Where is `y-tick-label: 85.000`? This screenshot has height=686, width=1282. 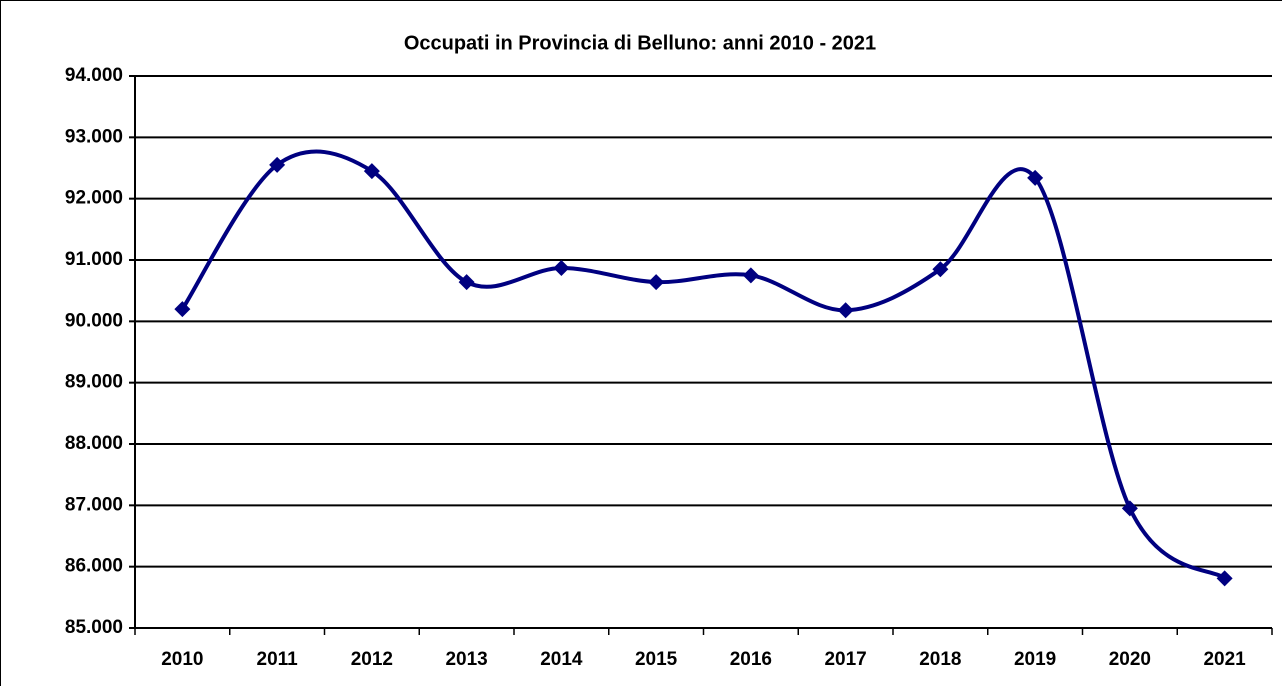
y-tick-label: 85.000 is located at coordinates (94, 627).